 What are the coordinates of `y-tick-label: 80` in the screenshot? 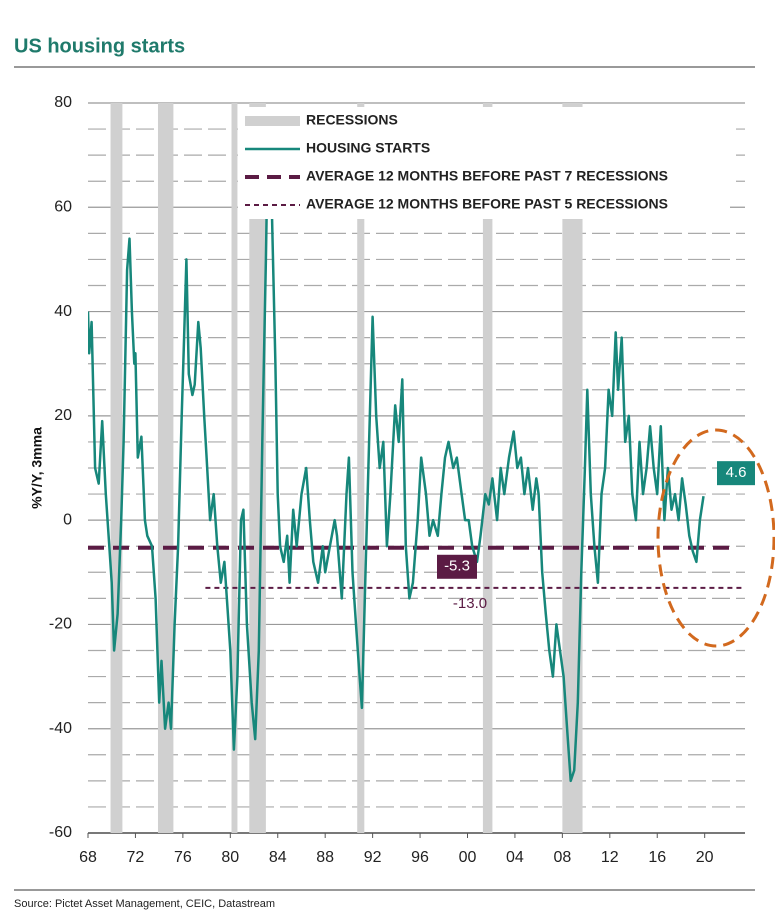 It's located at (63, 102).